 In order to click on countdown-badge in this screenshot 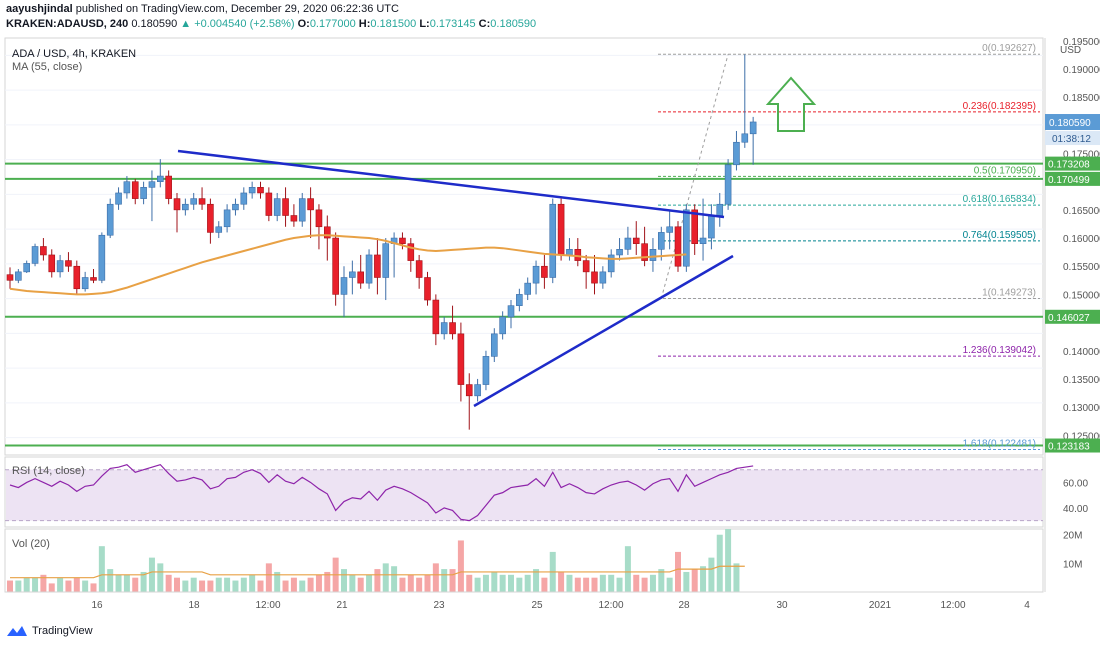, I will do `click(1072, 138)`.